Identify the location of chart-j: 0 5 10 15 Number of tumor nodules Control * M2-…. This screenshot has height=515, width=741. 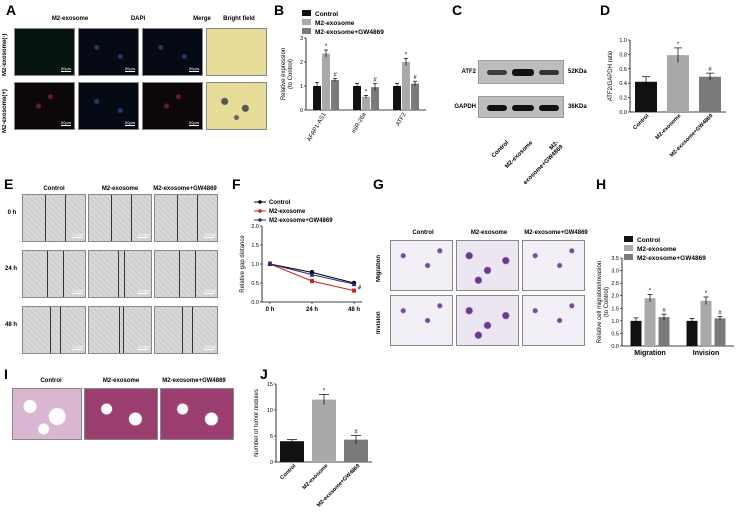
(313, 445).